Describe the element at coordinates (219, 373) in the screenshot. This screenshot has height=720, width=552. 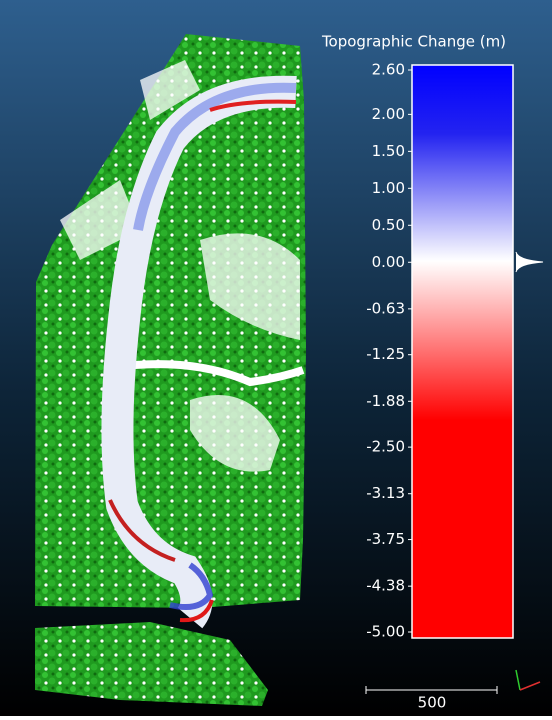
I see `road` at that location.